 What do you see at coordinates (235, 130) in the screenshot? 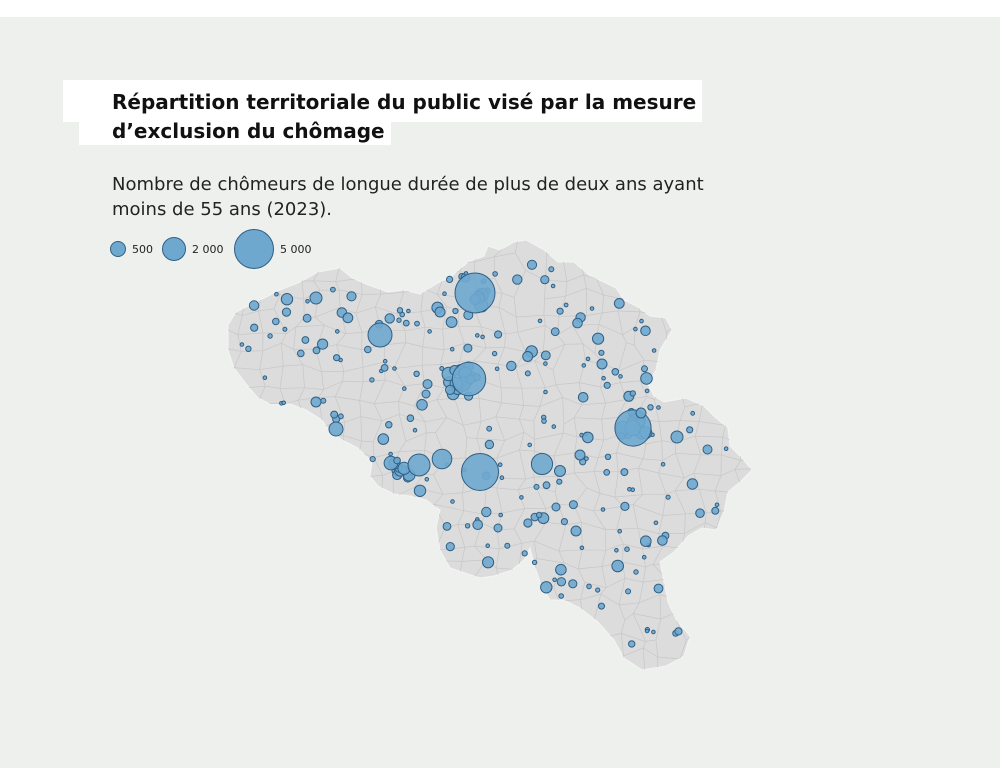
I see `title-highlight-second-line` at bounding box center [235, 130].